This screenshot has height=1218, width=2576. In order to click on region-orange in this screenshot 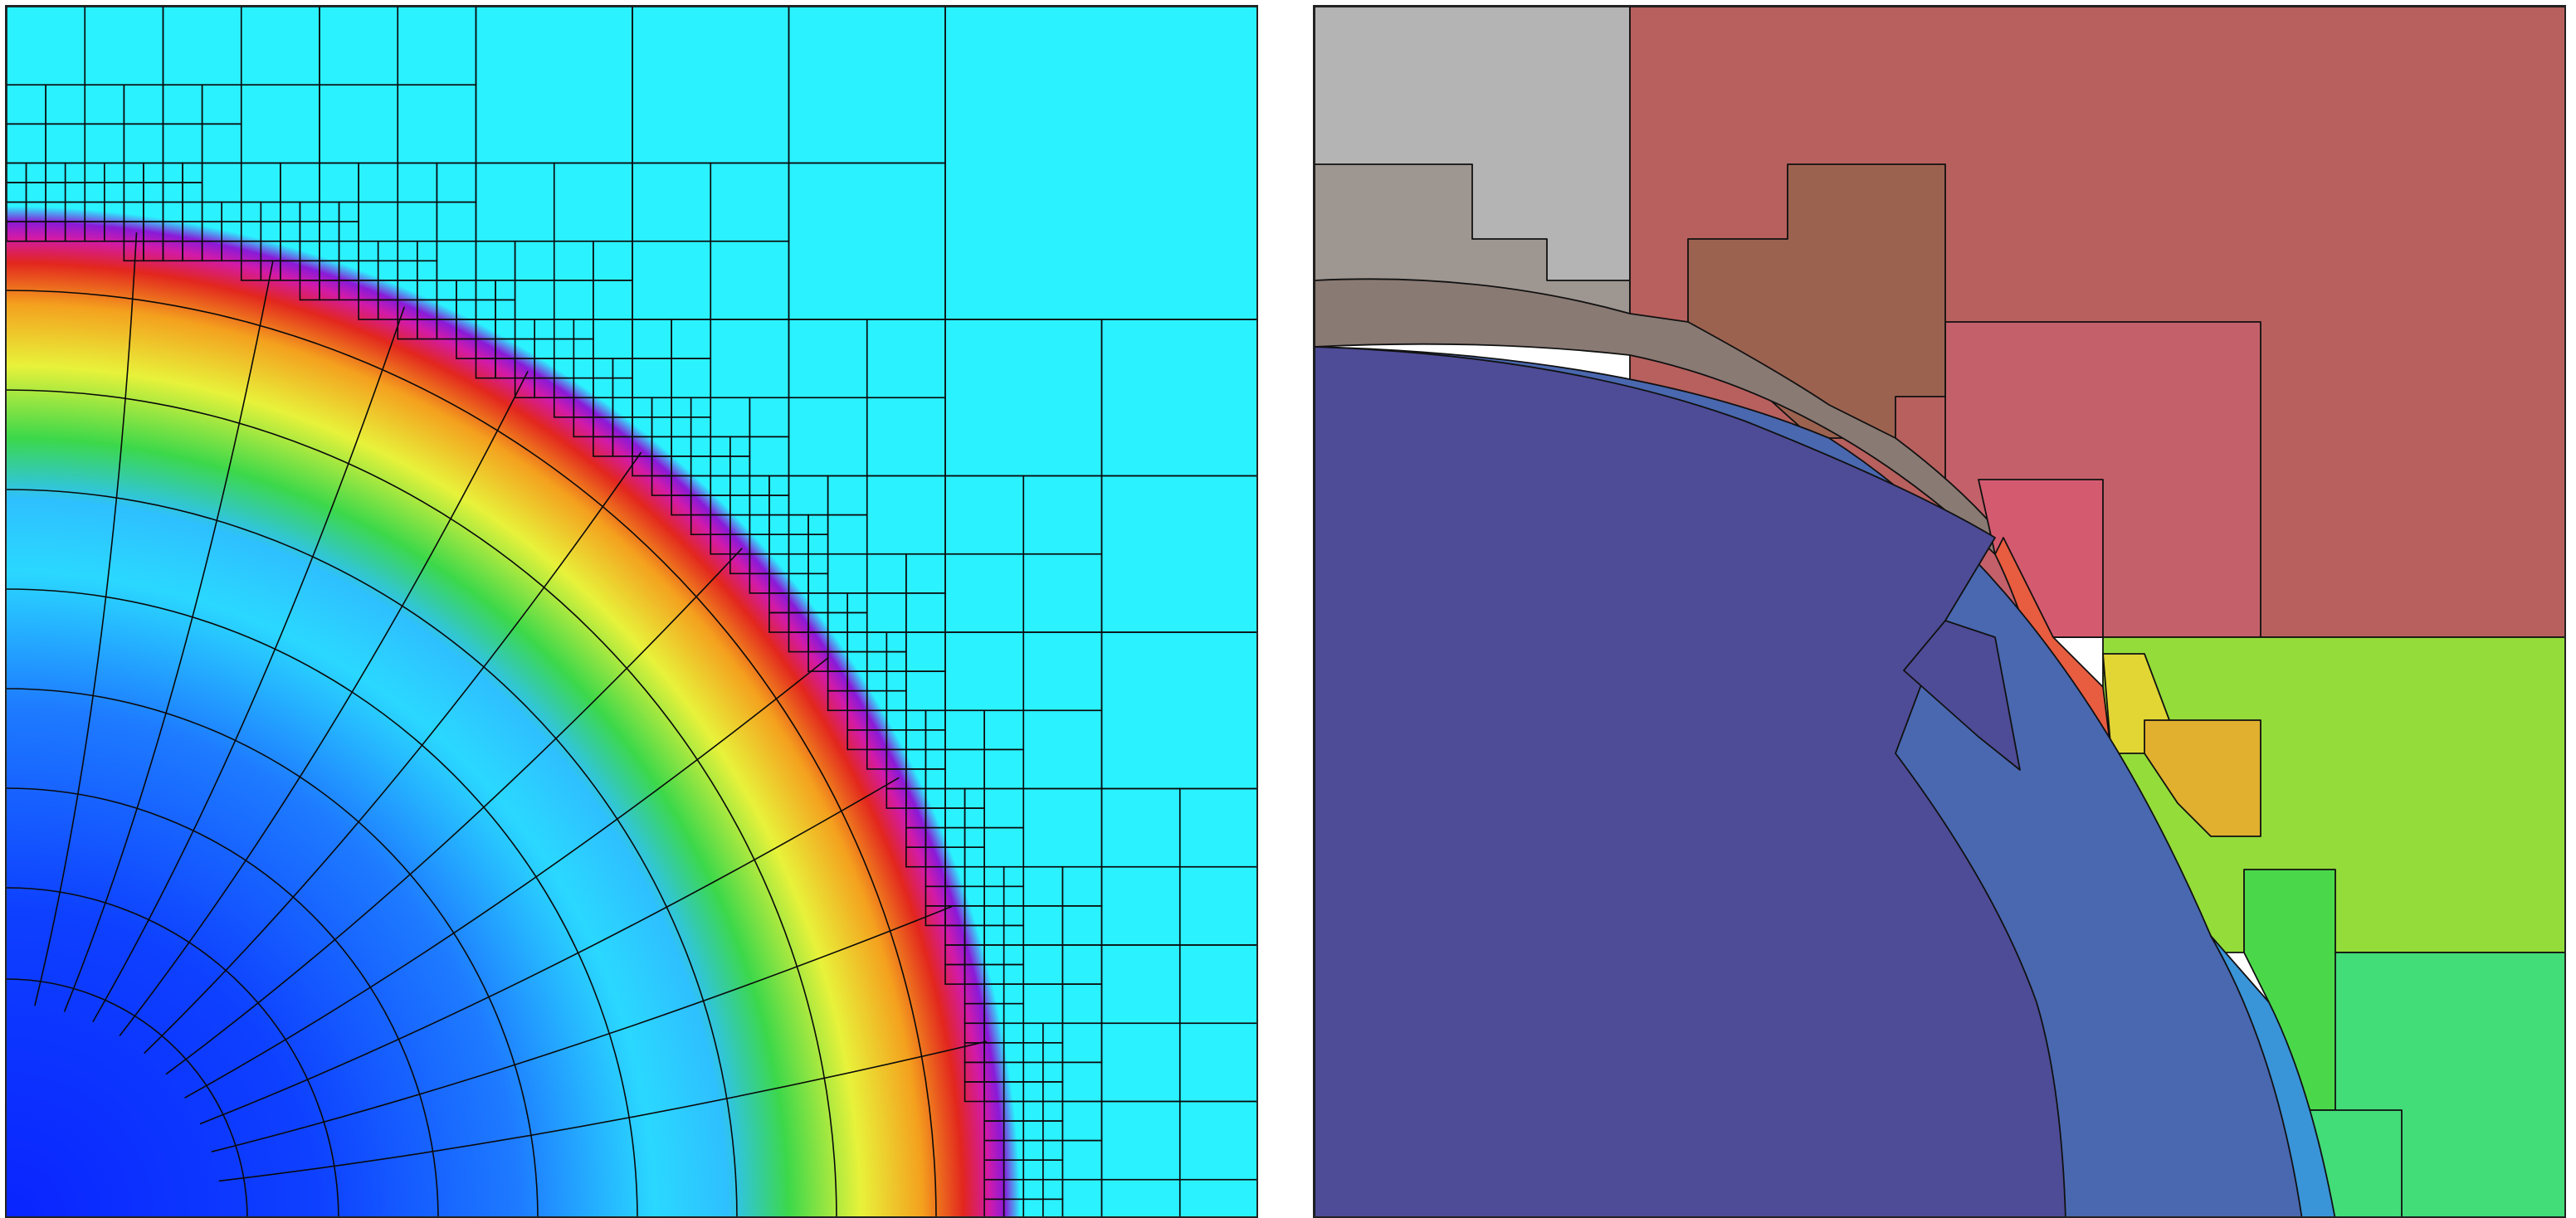, I will do `click(2203, 778)`.